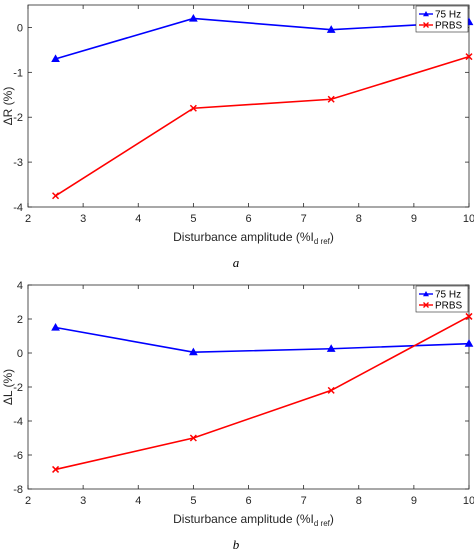 This screenshot has width=474, height=551. Describe the element at coordinates (236, 262) in the screenshot. I see `panel-label: a` at that location.